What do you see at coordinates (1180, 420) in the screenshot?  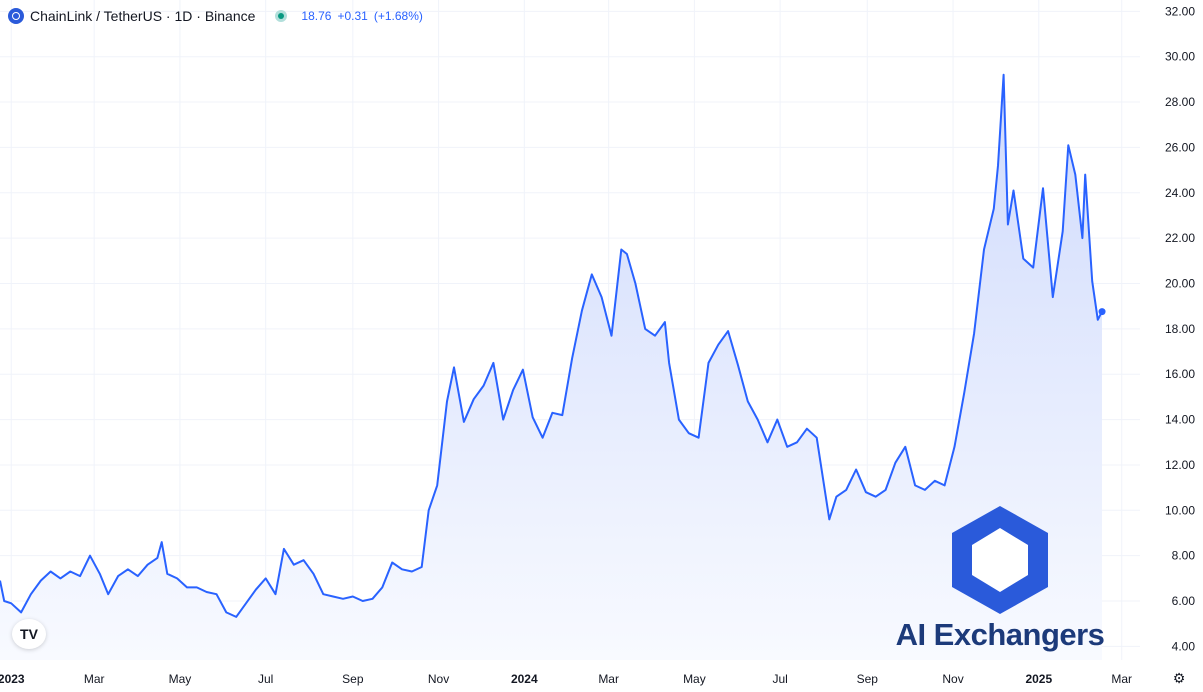 I see `y-tick-label: 14.00` at bounding box center [1180, 420].